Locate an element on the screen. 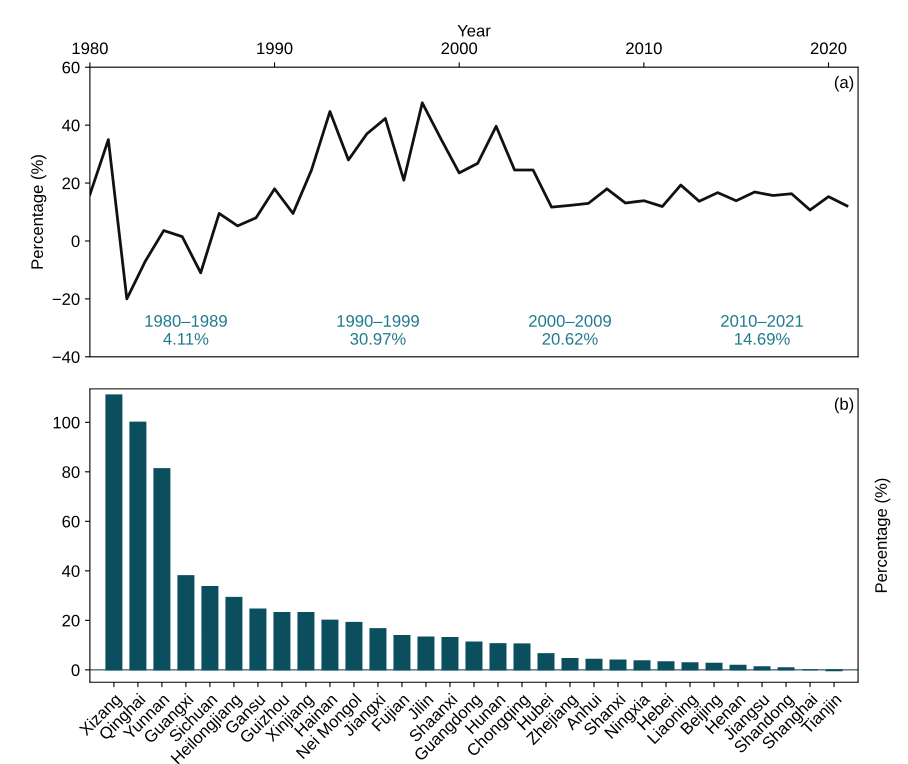  y-tick-label: −40 is located at coordinates (66, 357).